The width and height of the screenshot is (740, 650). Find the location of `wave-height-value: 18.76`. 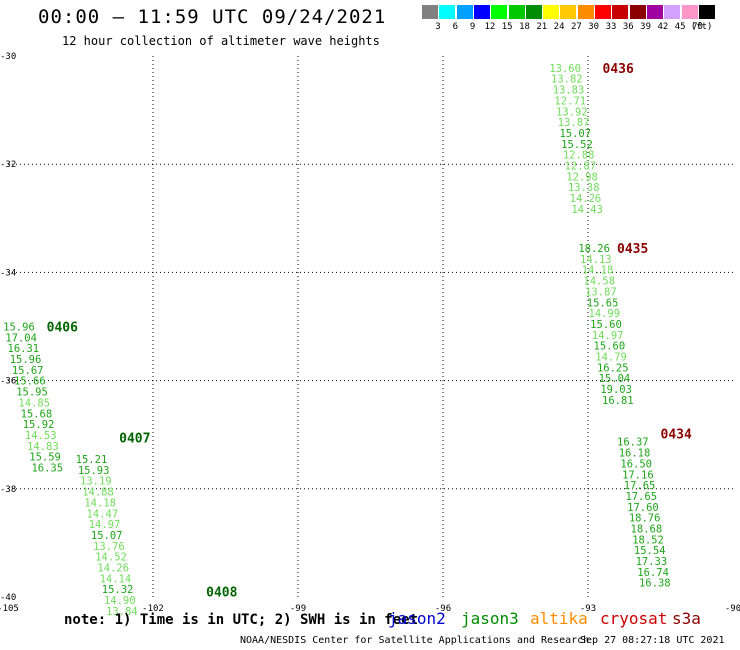

wave-height-value: 18.76 is located at coordinates (645, 519).